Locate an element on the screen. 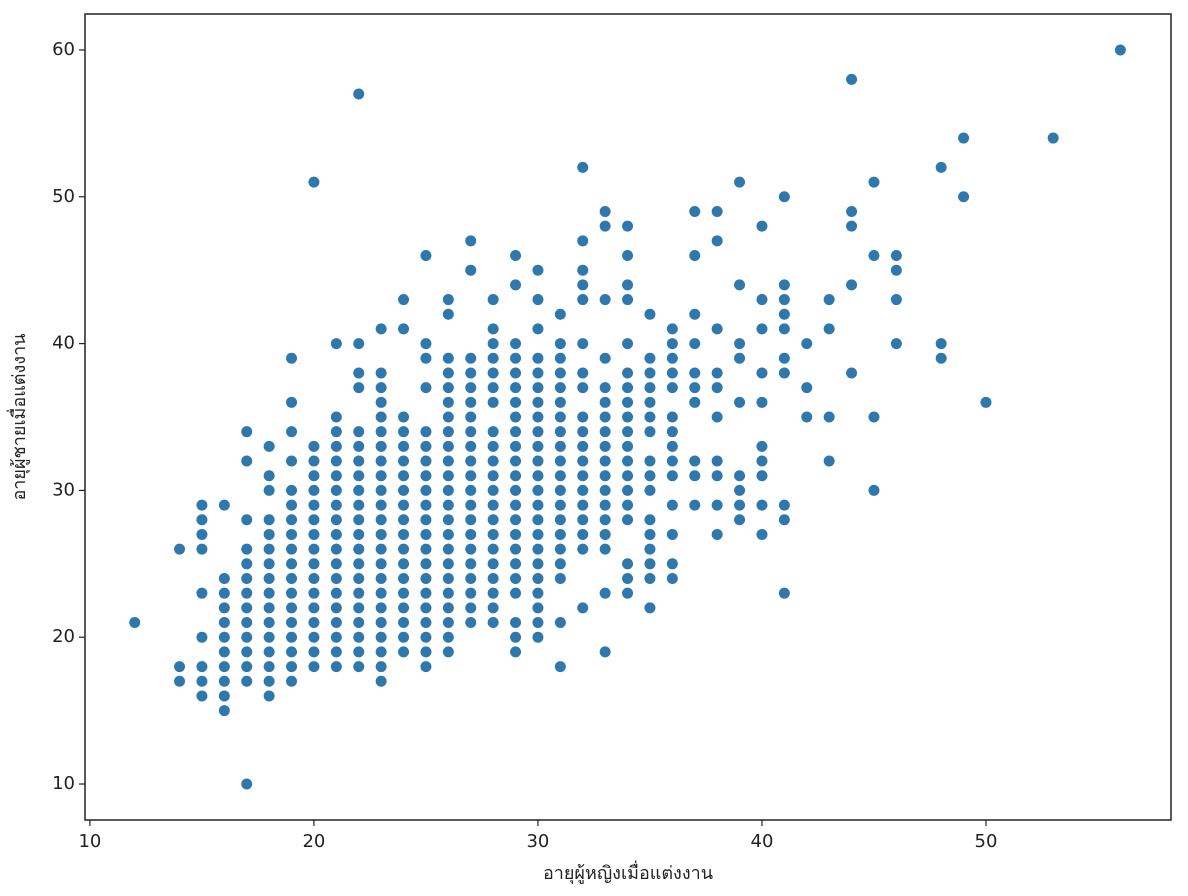 This screenshot has height=896, width=1188. x-tick-label: 30 is located at coordinates (537, 841).